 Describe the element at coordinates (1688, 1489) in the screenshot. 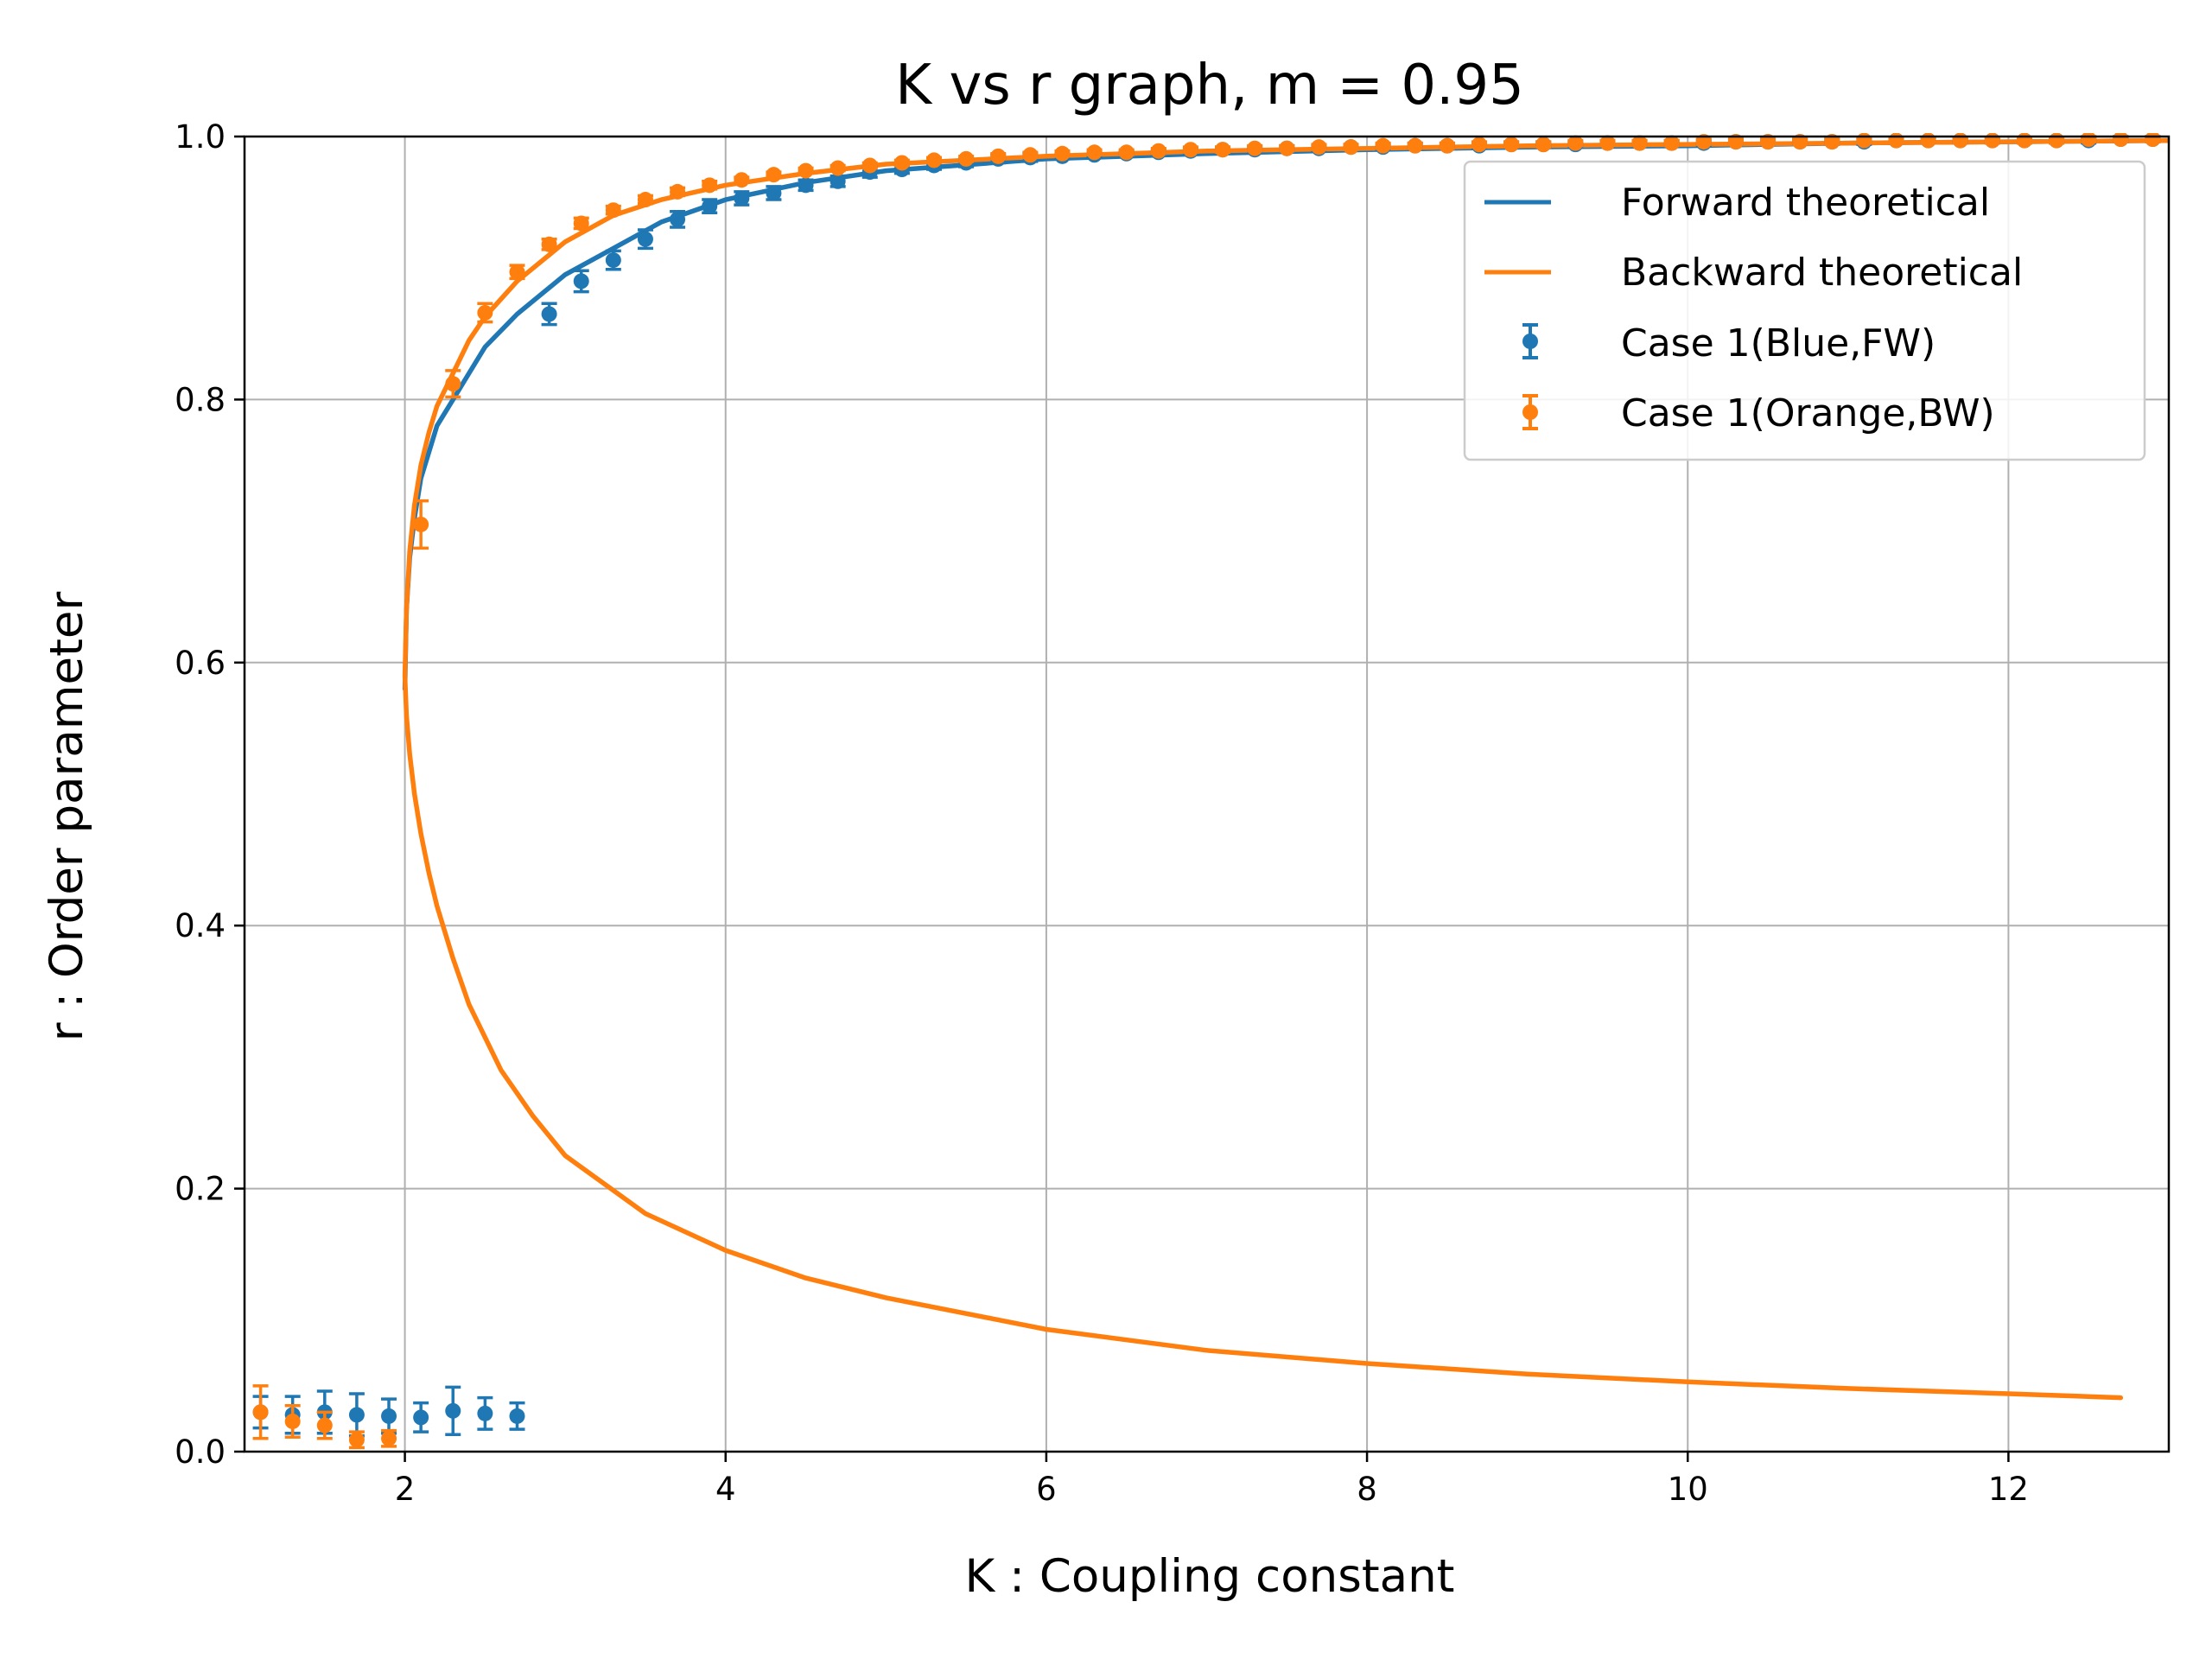

I see `x-tick-label: 10` at that location.